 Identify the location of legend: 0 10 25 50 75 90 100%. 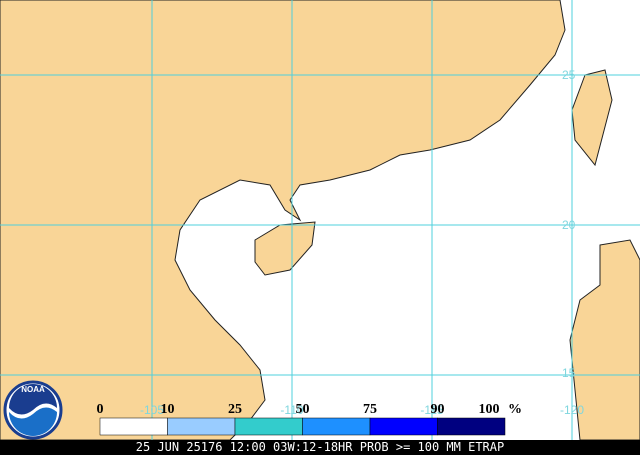
(309, 419).